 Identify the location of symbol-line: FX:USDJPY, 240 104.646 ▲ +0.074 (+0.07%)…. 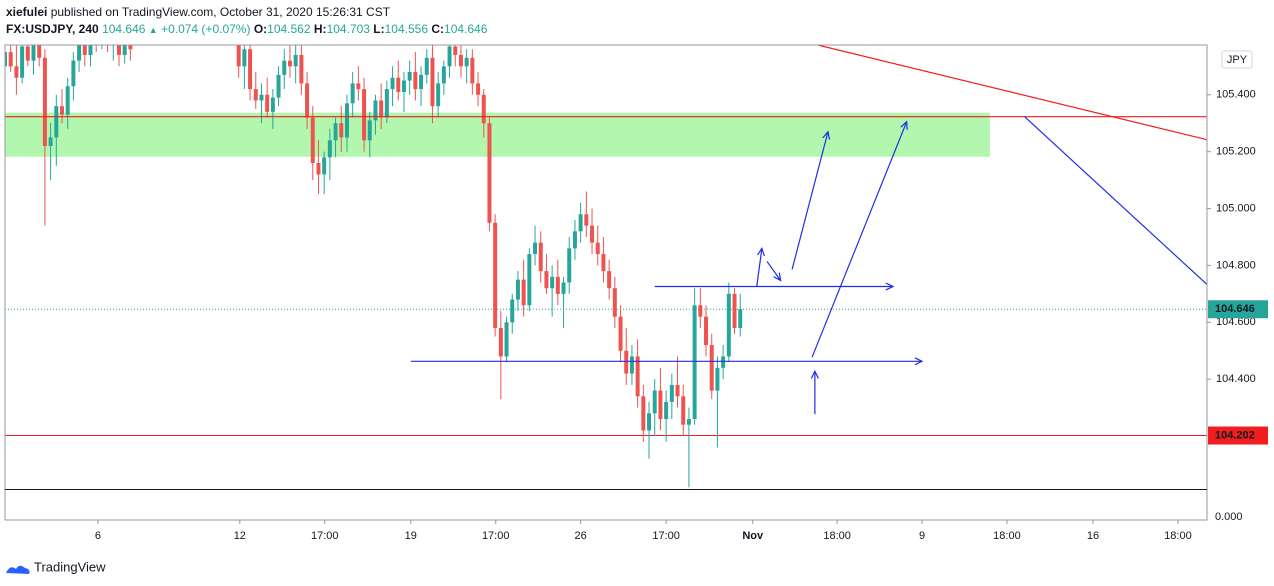
(246, 29).